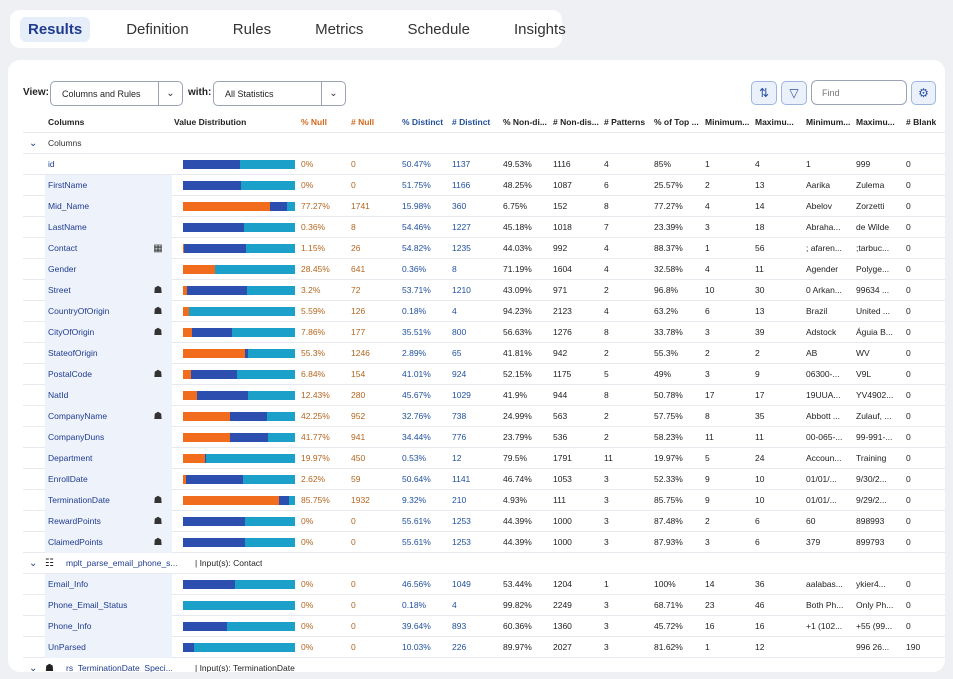 This screenshot has height=679, width=953. I want to click on tab-definition: Definition, so click(157, 29).